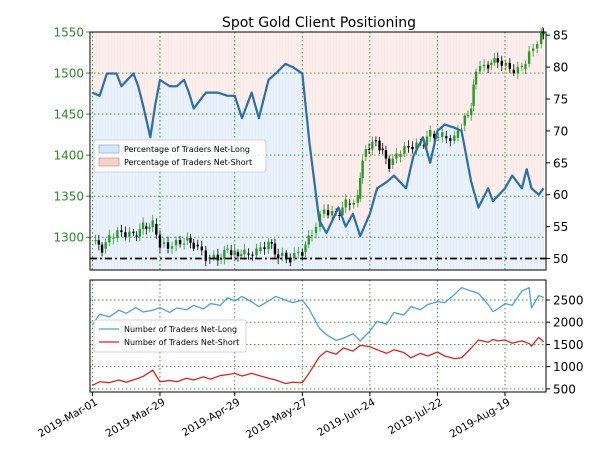 The height and width of the screenshot is (451, 602). What do you see at coordinates (560, 36) in the screenshot?
I see `y-right-tick-label: 85` at bounding box center [560, 36].